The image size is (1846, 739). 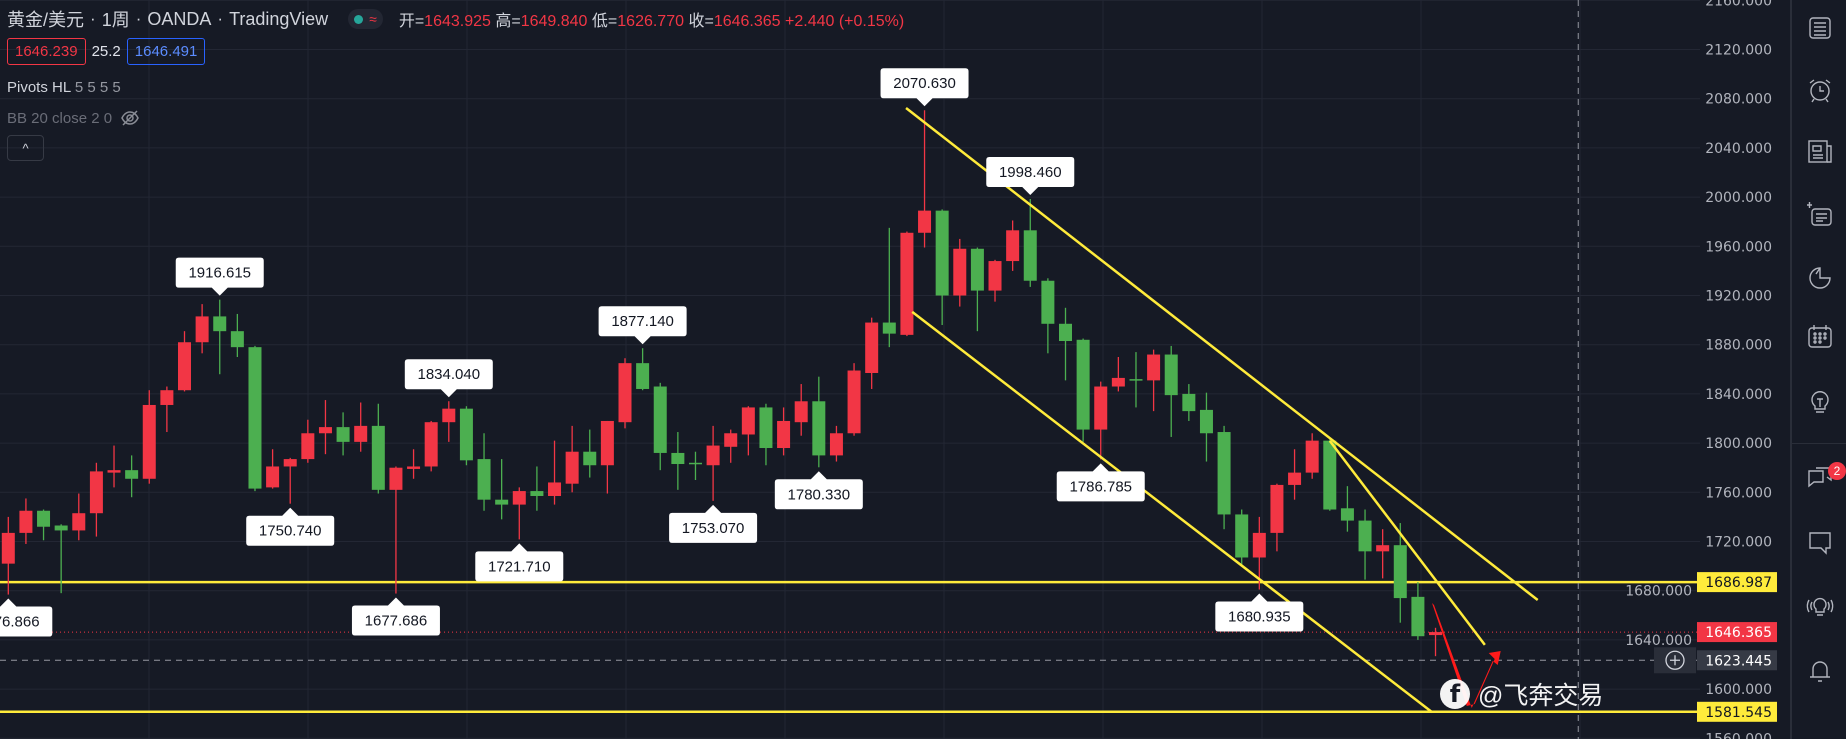 I want to click on price-tick-label: 1600.000, so click(x=1738, y=690).